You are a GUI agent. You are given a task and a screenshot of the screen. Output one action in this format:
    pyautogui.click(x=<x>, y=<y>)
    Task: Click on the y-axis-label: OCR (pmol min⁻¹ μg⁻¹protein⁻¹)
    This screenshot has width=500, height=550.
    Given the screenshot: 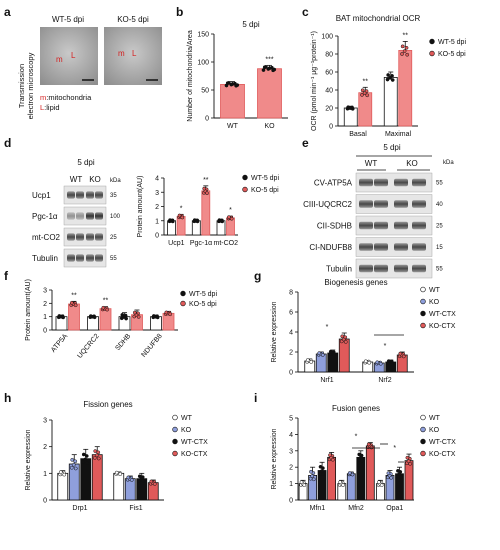 What is the action you would take?
    pyautogui.click(x=314, y=81)
    